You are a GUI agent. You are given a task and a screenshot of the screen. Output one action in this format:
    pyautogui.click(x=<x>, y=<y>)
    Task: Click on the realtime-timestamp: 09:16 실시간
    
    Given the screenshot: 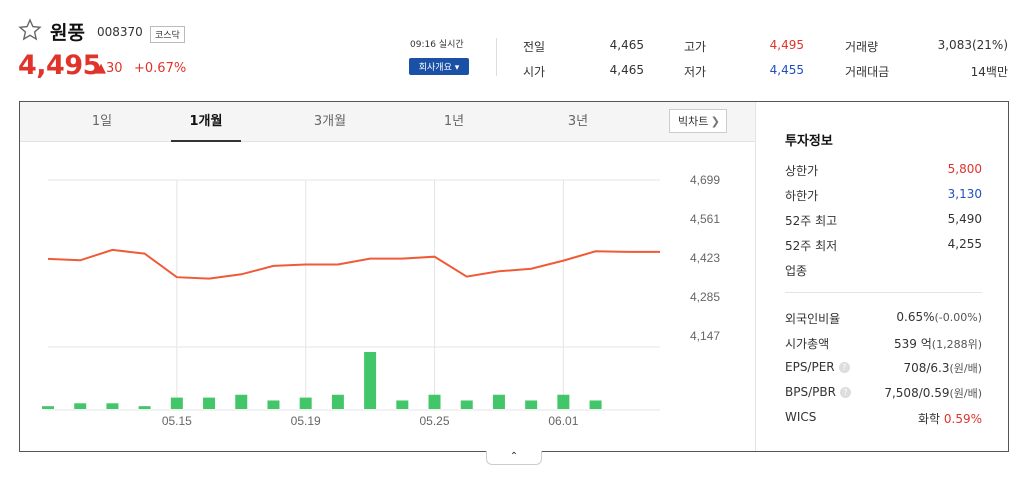 What is the action you would take?
    pyautogui.click(x=437, y=45)
    